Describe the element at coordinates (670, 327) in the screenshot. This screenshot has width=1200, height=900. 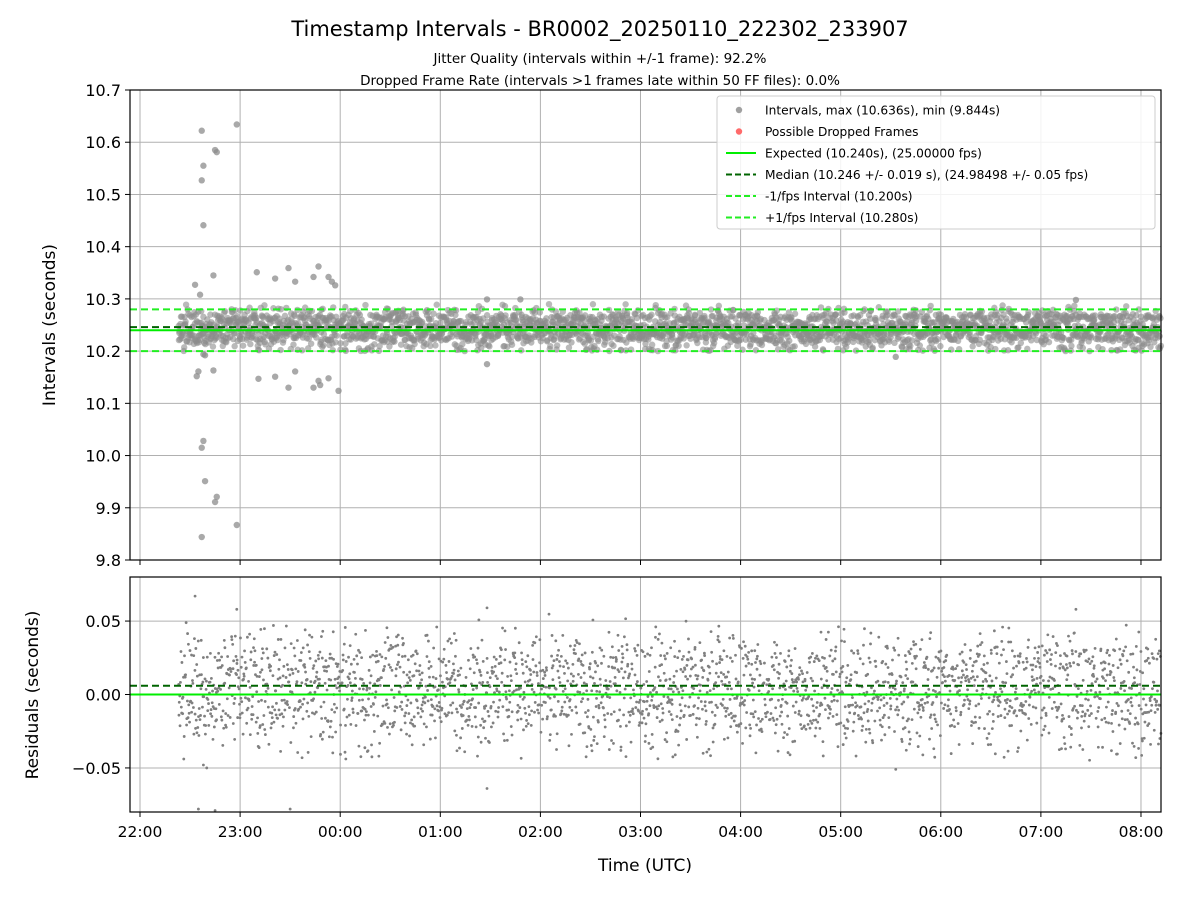
I see `intervals-points` at that location.